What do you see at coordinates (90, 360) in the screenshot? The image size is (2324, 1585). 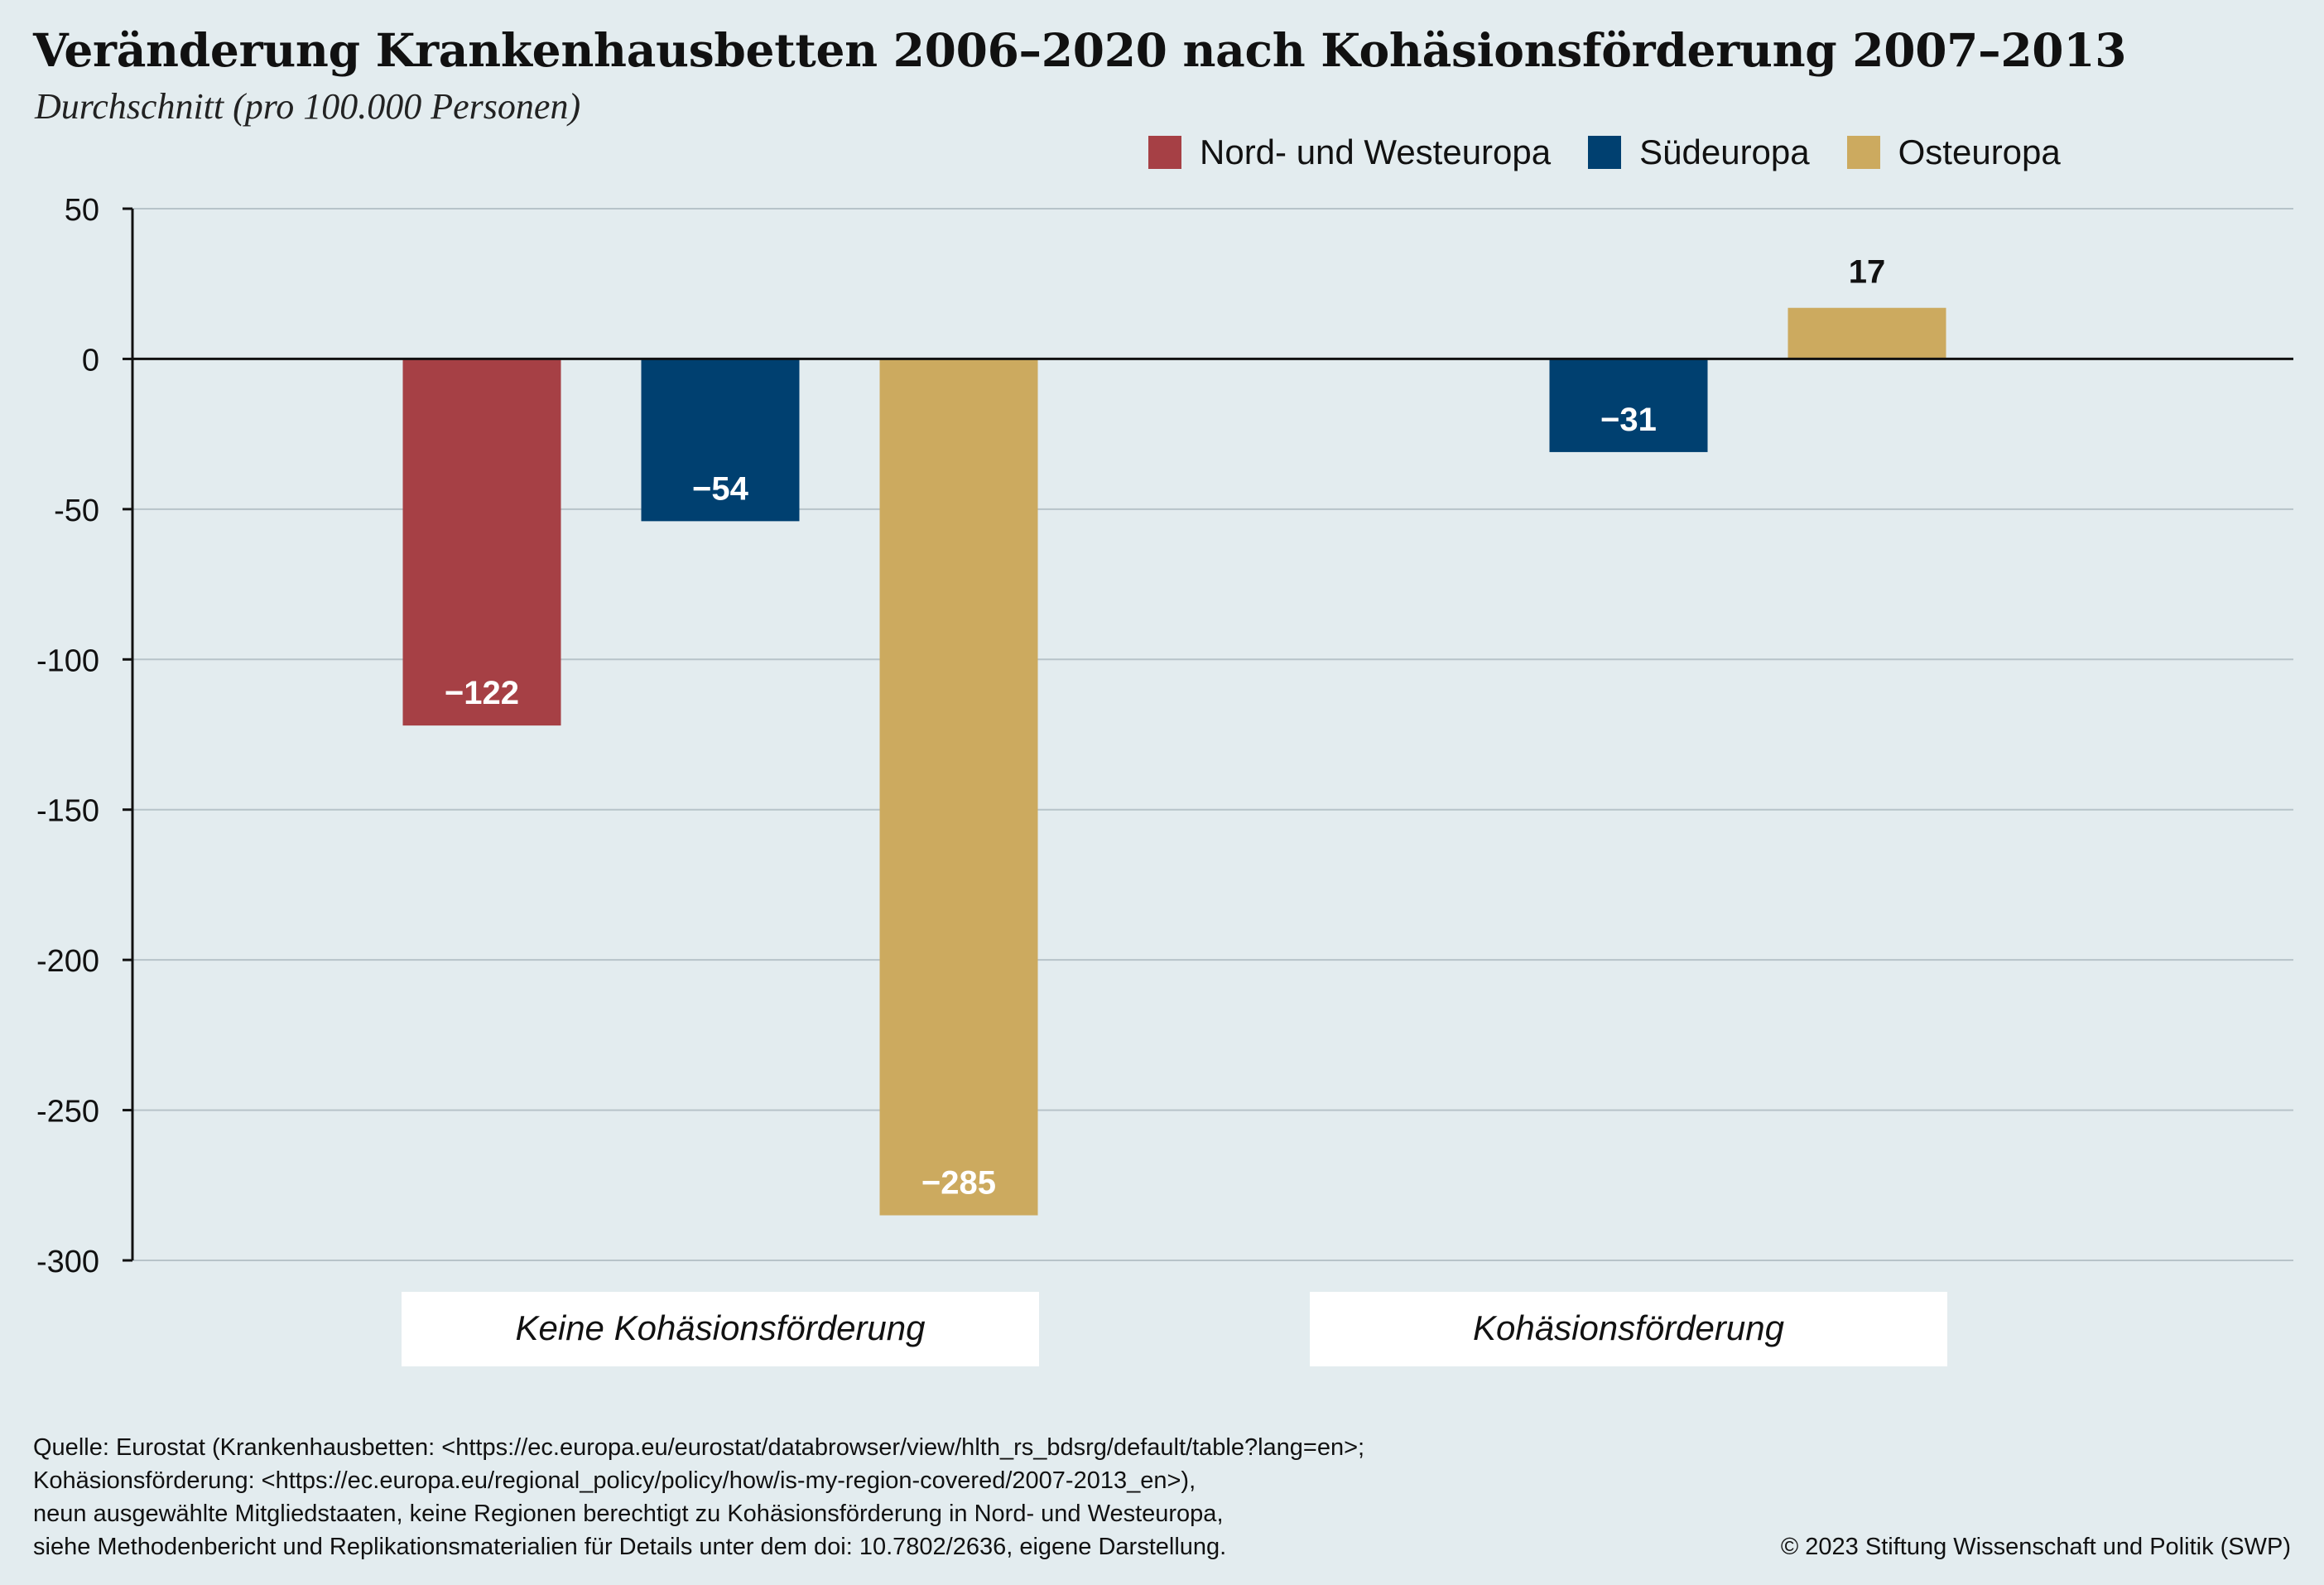 I see `y-tick-label: 0` at bounding box center [90, 360].